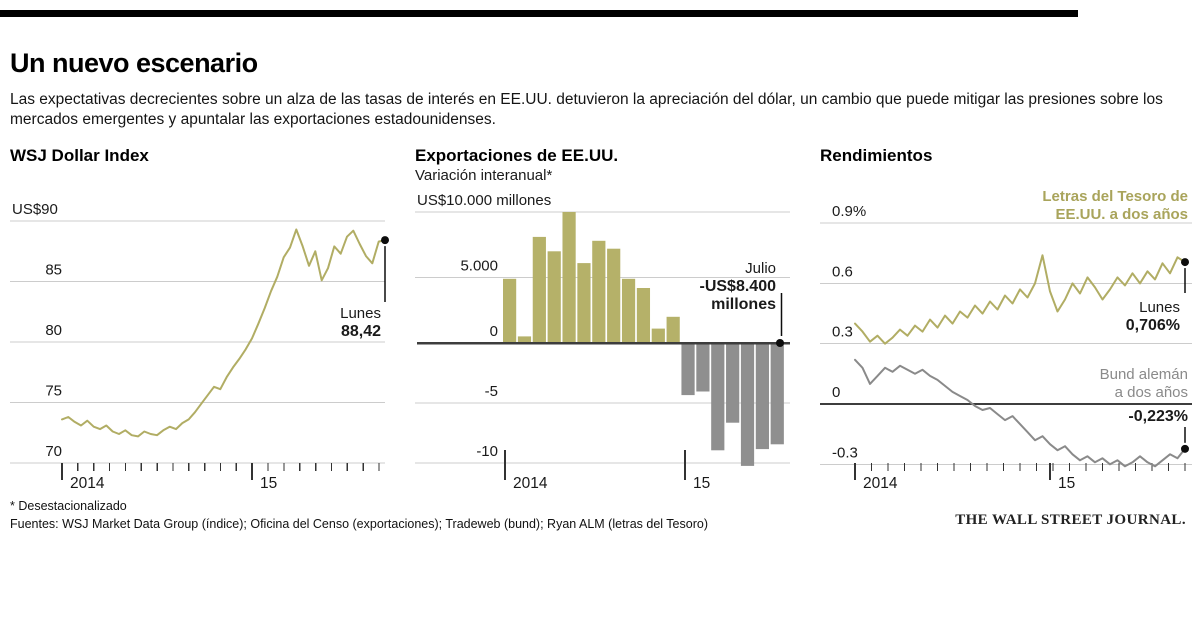 The image size is (1200, 630). Describe the element at coordinates (876, 155) in the screenshot. I see `chart-title: Rendimientos` at that location.